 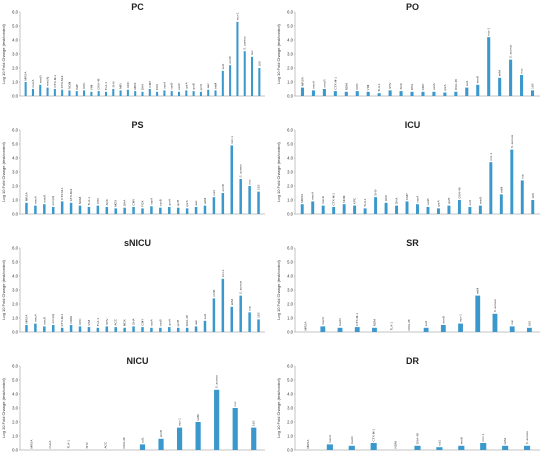 What do you see at coordinates (84, 85) in the screenshot?
I see `bar-label: KPC` at bounding box center [84, 85].